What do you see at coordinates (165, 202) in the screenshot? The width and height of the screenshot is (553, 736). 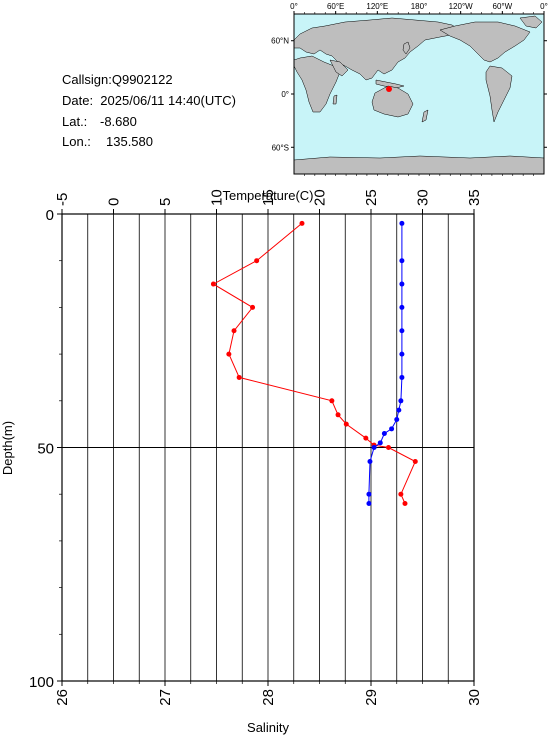 I see `temperature-tick-label: 5` at bounding box center [165, 202].